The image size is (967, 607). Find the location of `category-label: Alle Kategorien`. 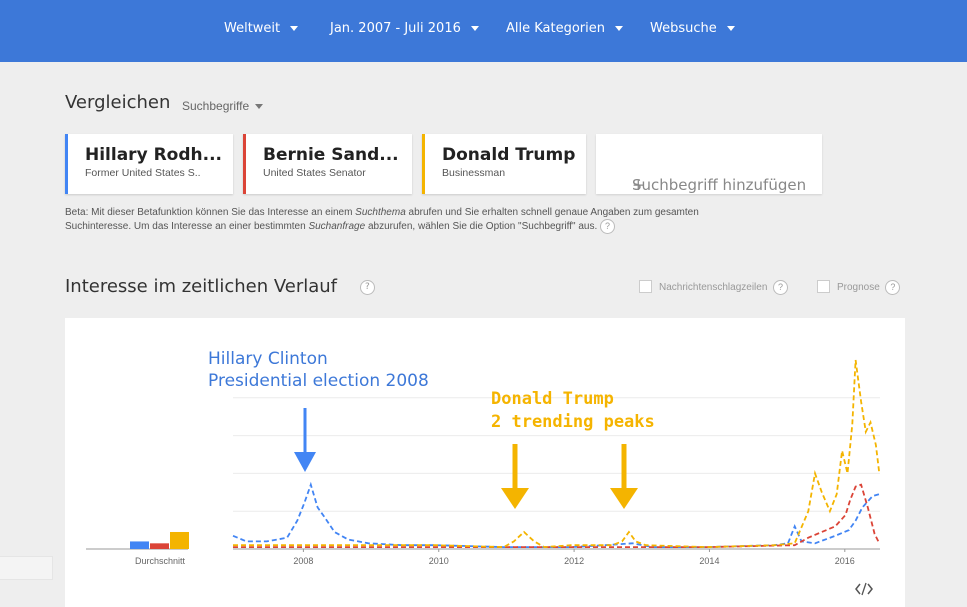

category-label: Alle Kategorien is located at coordinates (556, 28).